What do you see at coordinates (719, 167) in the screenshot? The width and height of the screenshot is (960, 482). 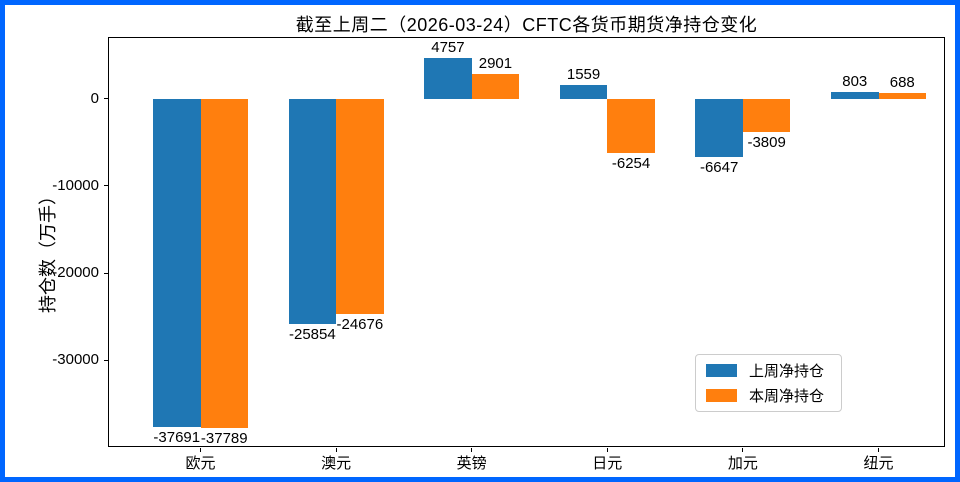 I see `bar-value-label: -6647` at bounding box center [719, 167].